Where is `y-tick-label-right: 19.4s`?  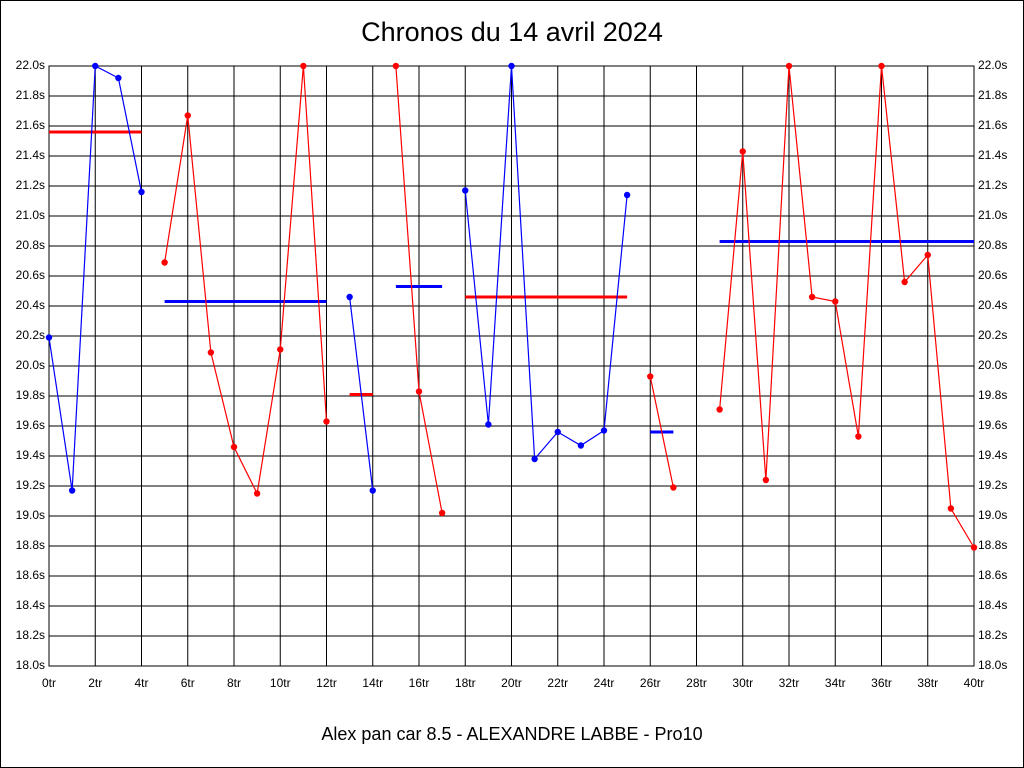 y-tick-label-right: 19.4s is located at coordinates (992, 455).